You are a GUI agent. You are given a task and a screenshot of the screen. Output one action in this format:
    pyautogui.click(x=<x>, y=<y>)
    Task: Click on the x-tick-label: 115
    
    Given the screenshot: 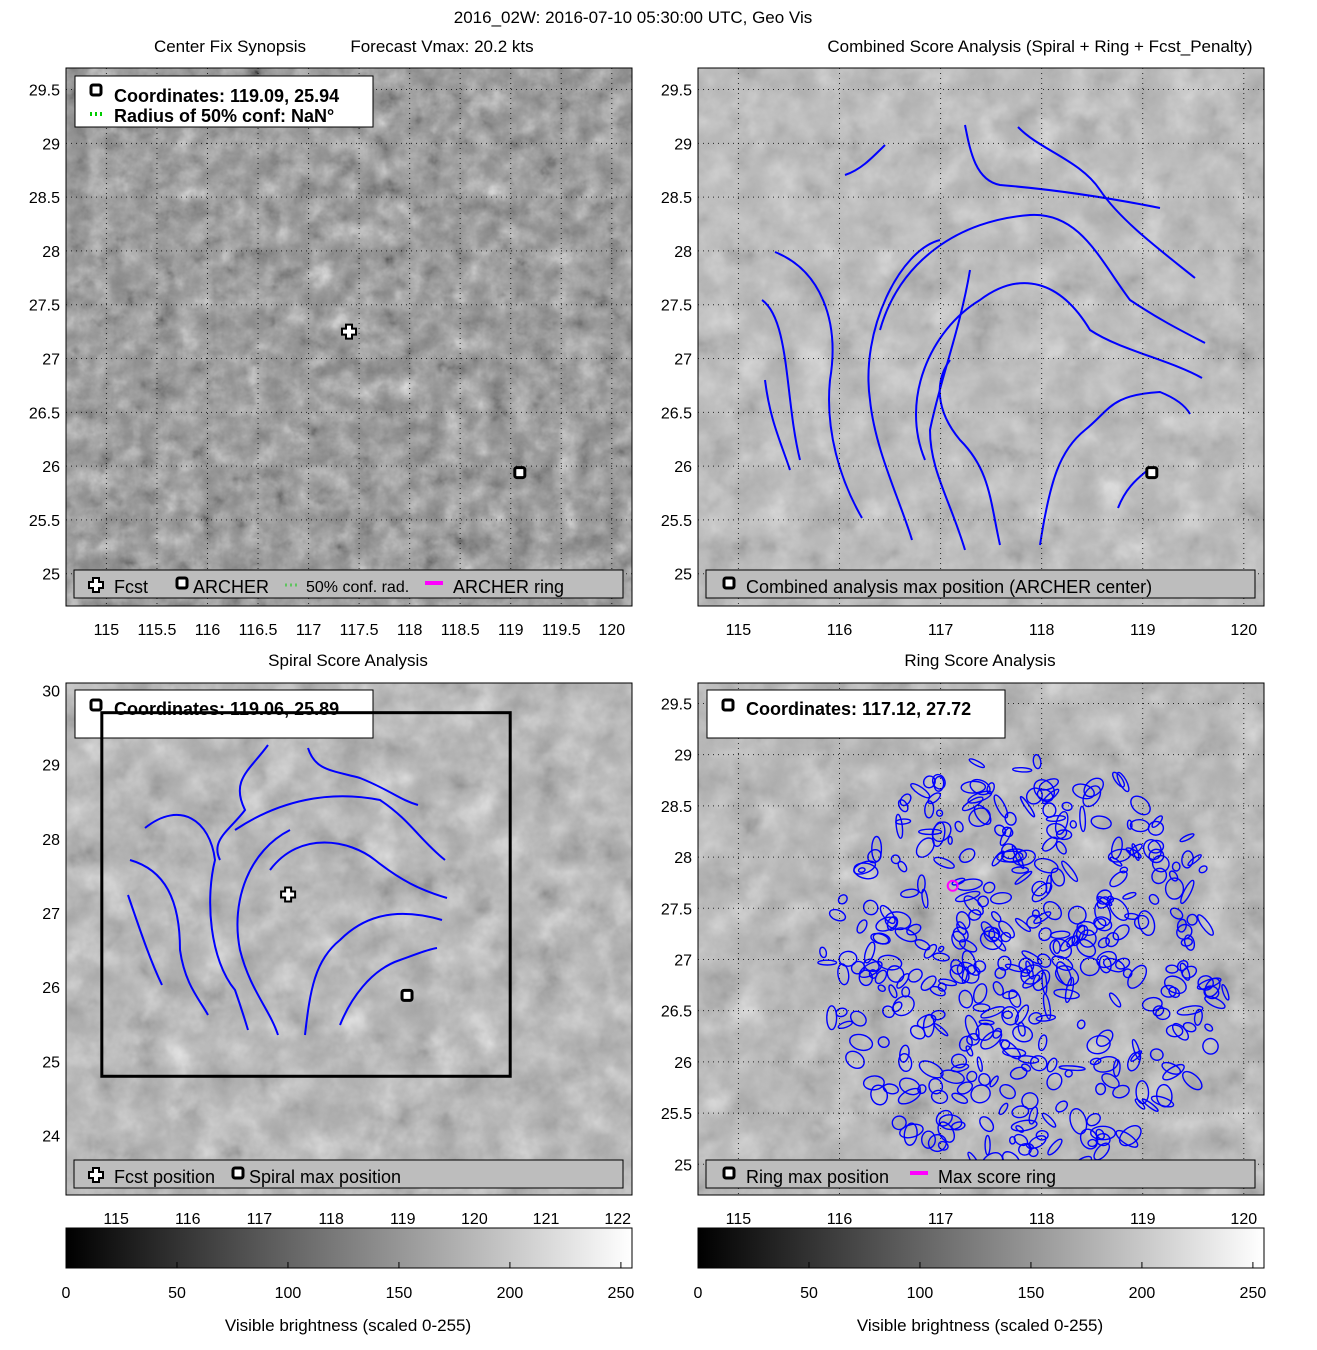 What is the action you would take?
    pyautogui.click(x=739, y=630)
    